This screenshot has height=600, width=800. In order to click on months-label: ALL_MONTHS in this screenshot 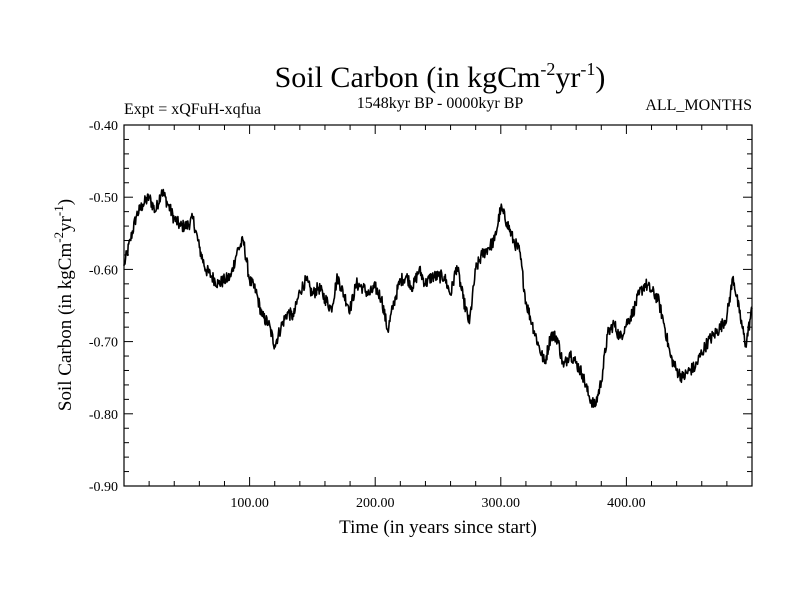, I will do `click(698, 105)`.